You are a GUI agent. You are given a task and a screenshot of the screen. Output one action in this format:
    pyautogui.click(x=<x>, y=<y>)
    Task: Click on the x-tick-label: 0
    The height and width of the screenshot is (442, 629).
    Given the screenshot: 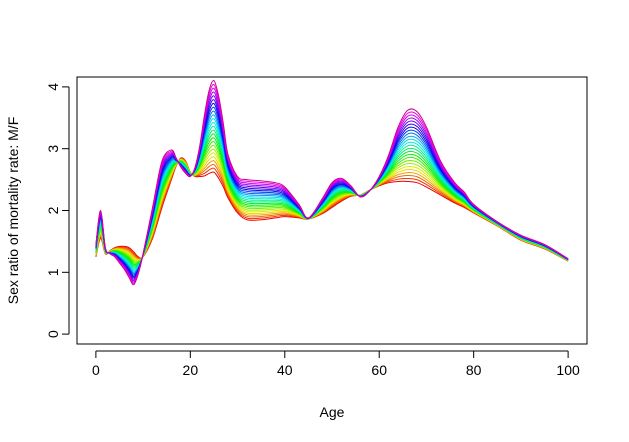 What is the action you would take?
    pyautogui.click(x=96, y=370)
    